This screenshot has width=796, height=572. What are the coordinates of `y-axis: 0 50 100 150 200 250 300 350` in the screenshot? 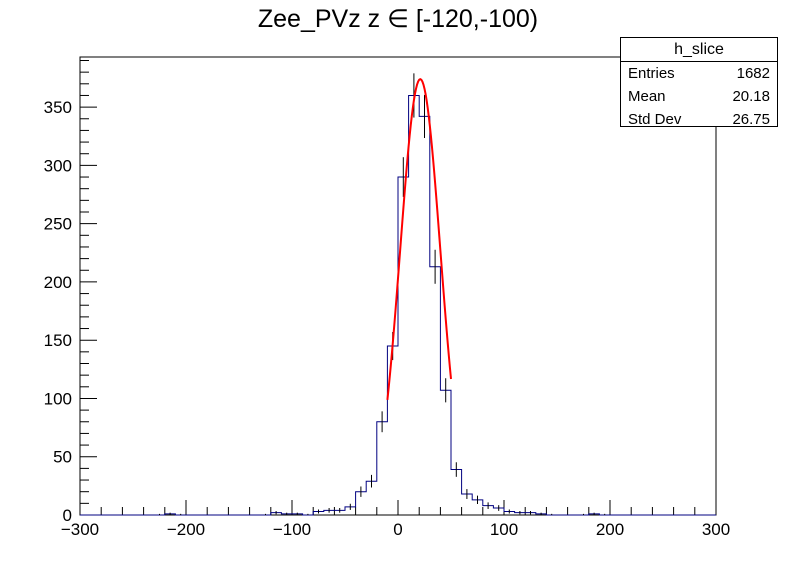 It's located at (70, 292).